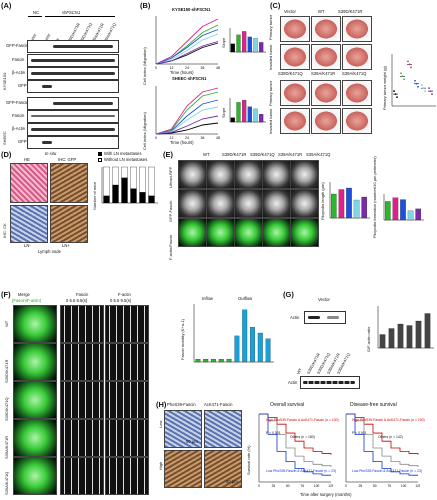 The image size is (437, 500). I want to click on panel-label-e: (E), so click(168, 154).